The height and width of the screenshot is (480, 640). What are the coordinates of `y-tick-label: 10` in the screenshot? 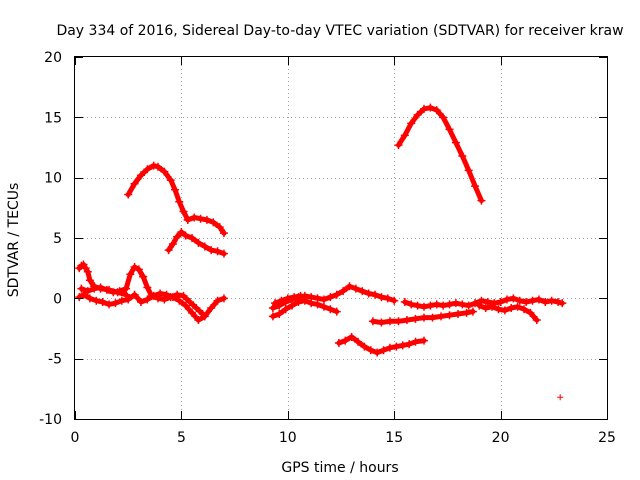 It's located at (53, 179).